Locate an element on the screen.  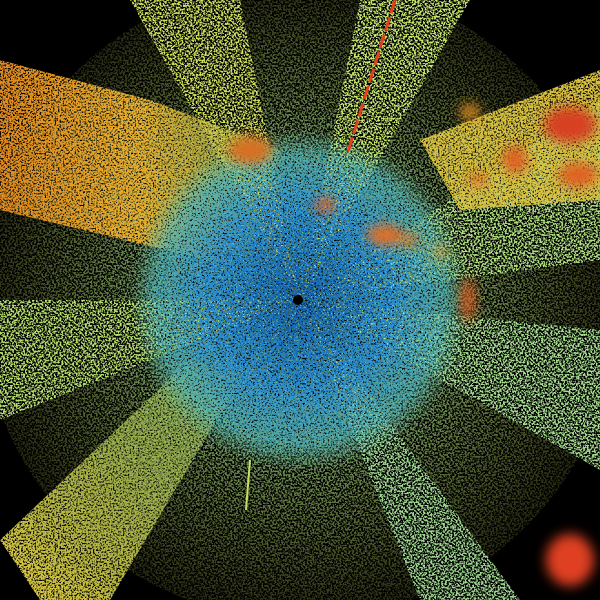
radar-site is located at coordinates (298, 300).